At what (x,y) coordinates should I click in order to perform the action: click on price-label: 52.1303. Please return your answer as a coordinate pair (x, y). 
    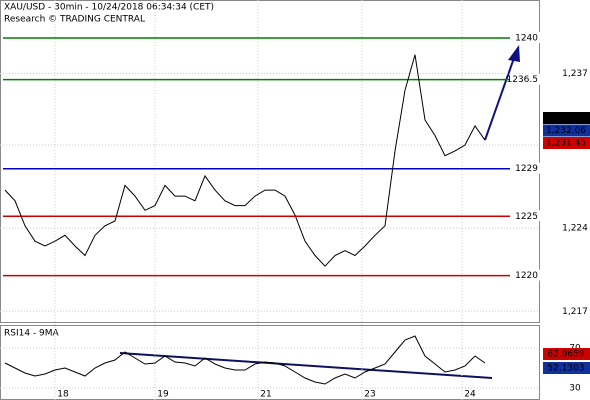
    Looking at the image, I should click on (565, 369).